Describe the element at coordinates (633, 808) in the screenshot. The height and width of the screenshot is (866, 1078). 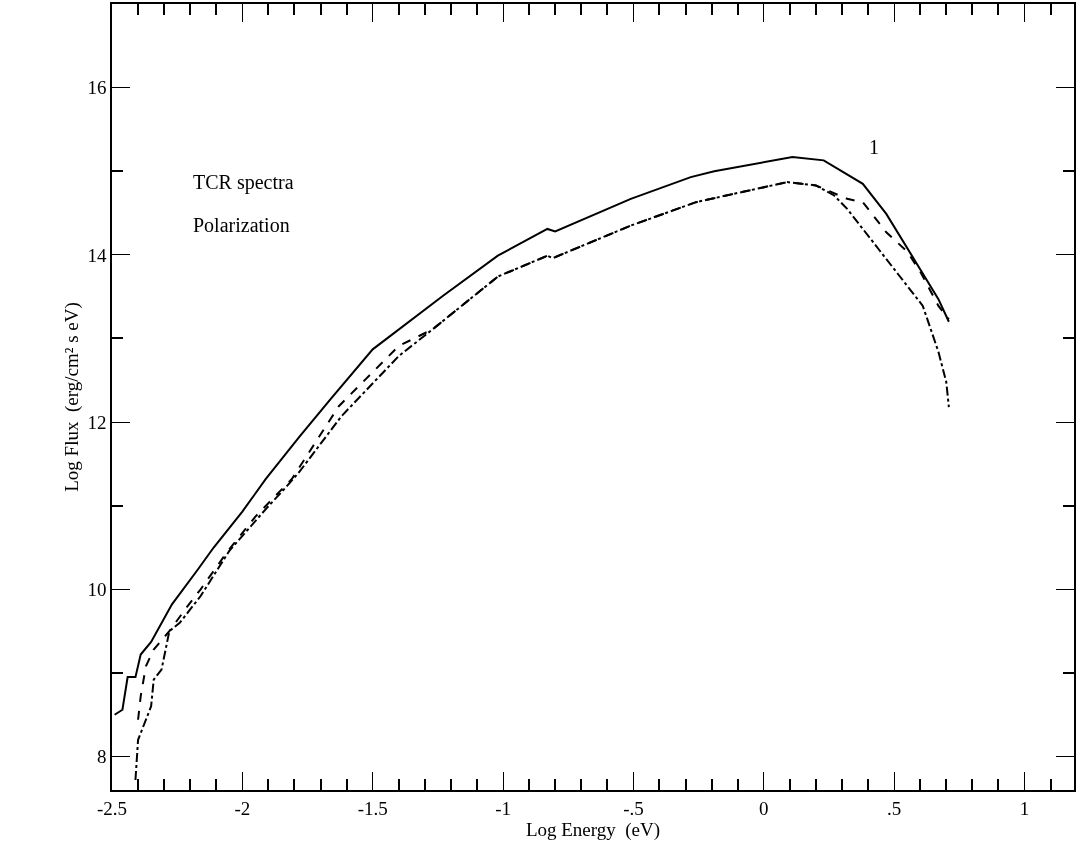
I see `x-tick-label: -.5` at that location.